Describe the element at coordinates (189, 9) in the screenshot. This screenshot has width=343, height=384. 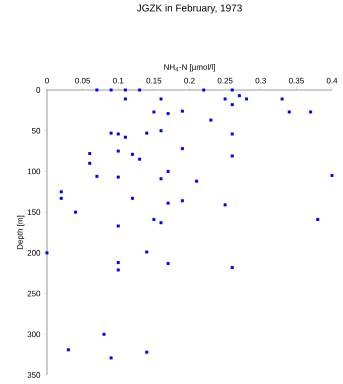
I see `chart-title: JGZK in February, 1973` at that location.